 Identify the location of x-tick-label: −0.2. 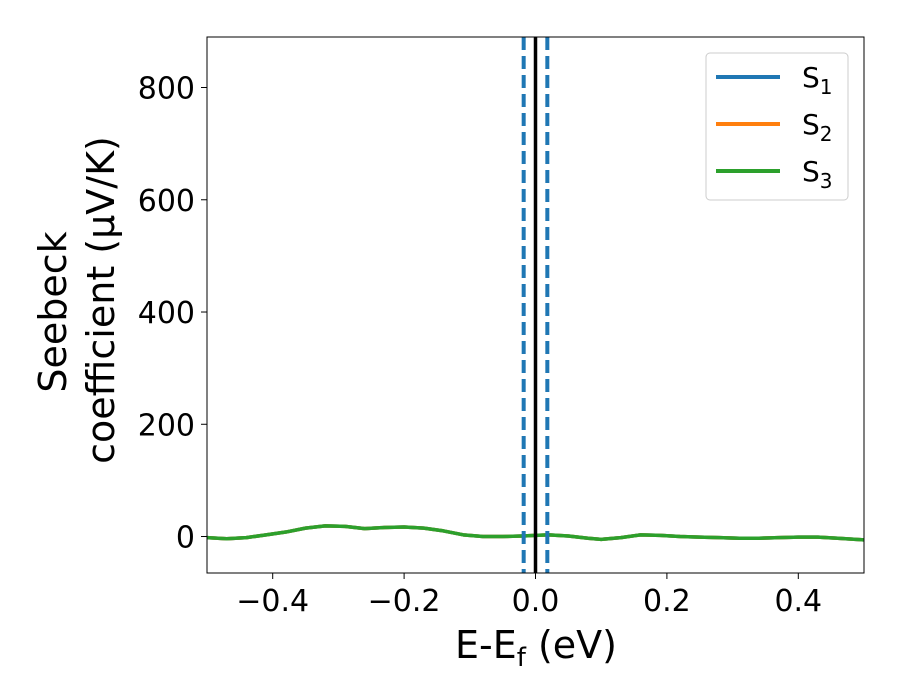
(404, 601).